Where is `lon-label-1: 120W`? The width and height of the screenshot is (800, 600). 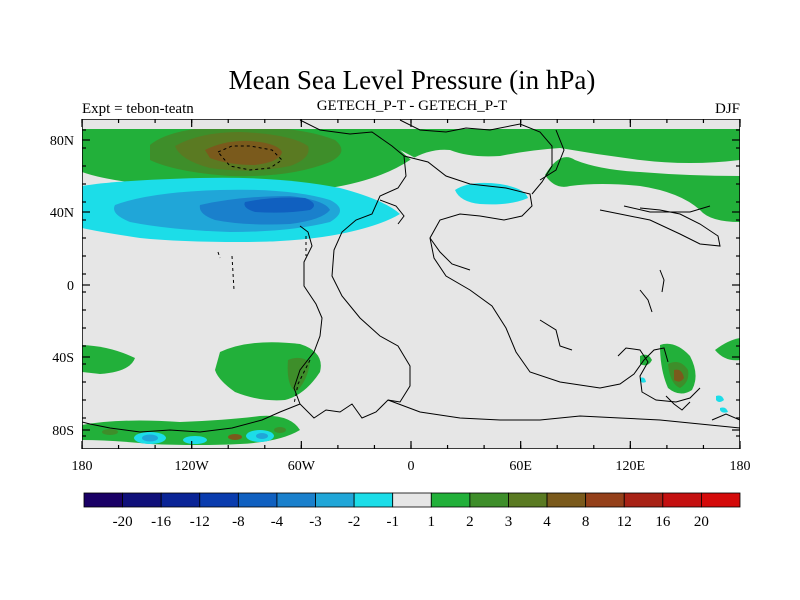
lon-label-1: 120W is located at coordinates (192, 466).